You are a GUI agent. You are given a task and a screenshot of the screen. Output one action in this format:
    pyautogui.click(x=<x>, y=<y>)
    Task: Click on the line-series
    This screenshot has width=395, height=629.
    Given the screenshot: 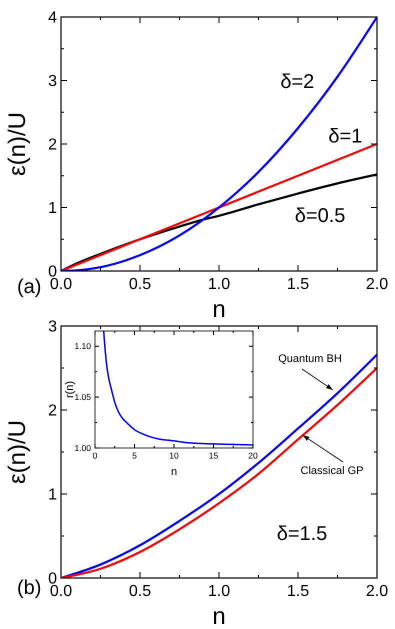 What is the action you would take?
    pyautogui.click(x=177, y=388)
    